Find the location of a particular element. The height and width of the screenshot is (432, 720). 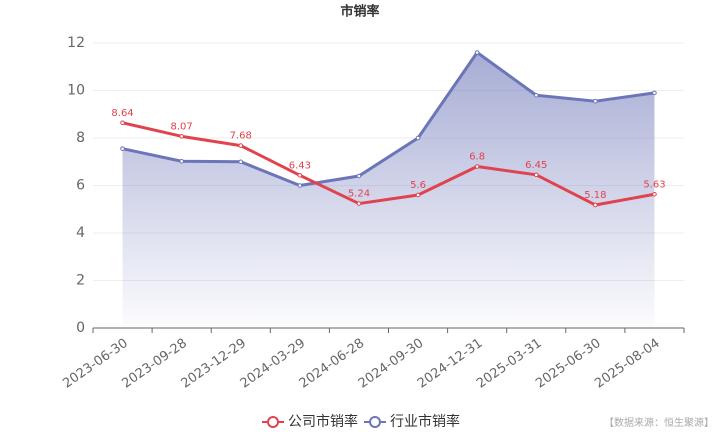

value-label: 6.45 is located at coordinates (536, 165).